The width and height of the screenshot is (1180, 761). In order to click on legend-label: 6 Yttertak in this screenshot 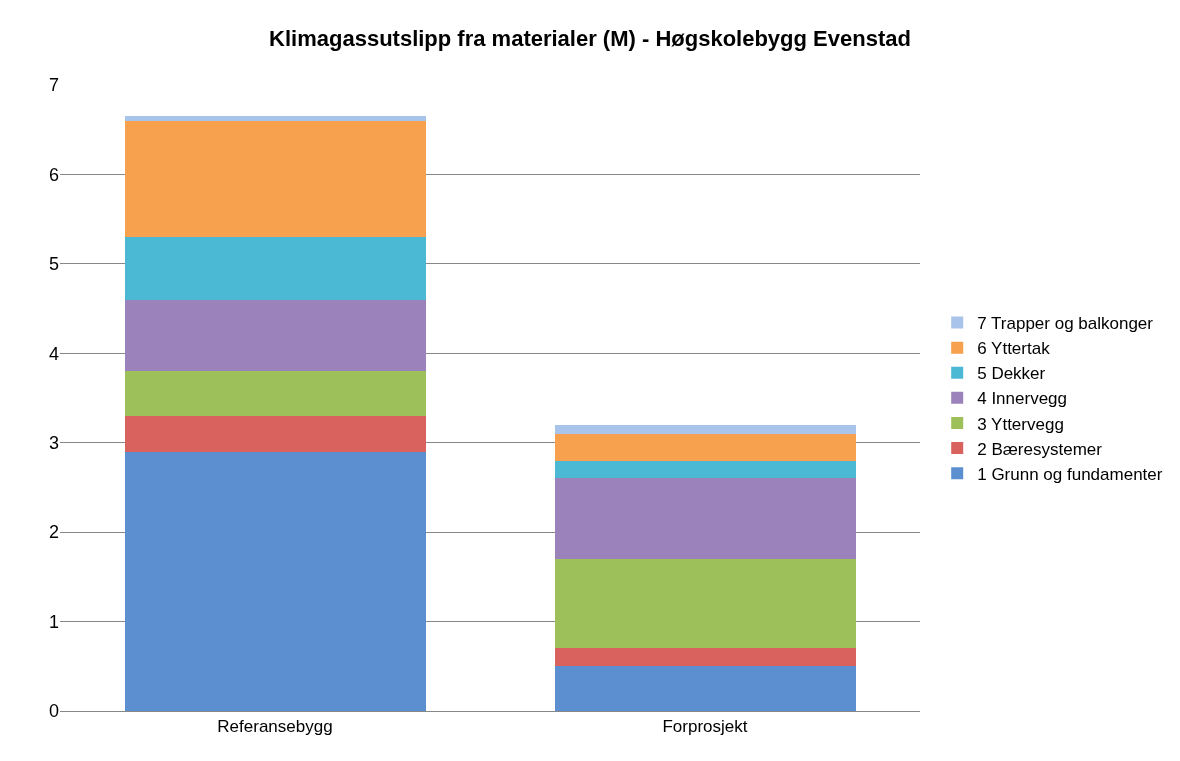, I will do `click(1014, 349)`.